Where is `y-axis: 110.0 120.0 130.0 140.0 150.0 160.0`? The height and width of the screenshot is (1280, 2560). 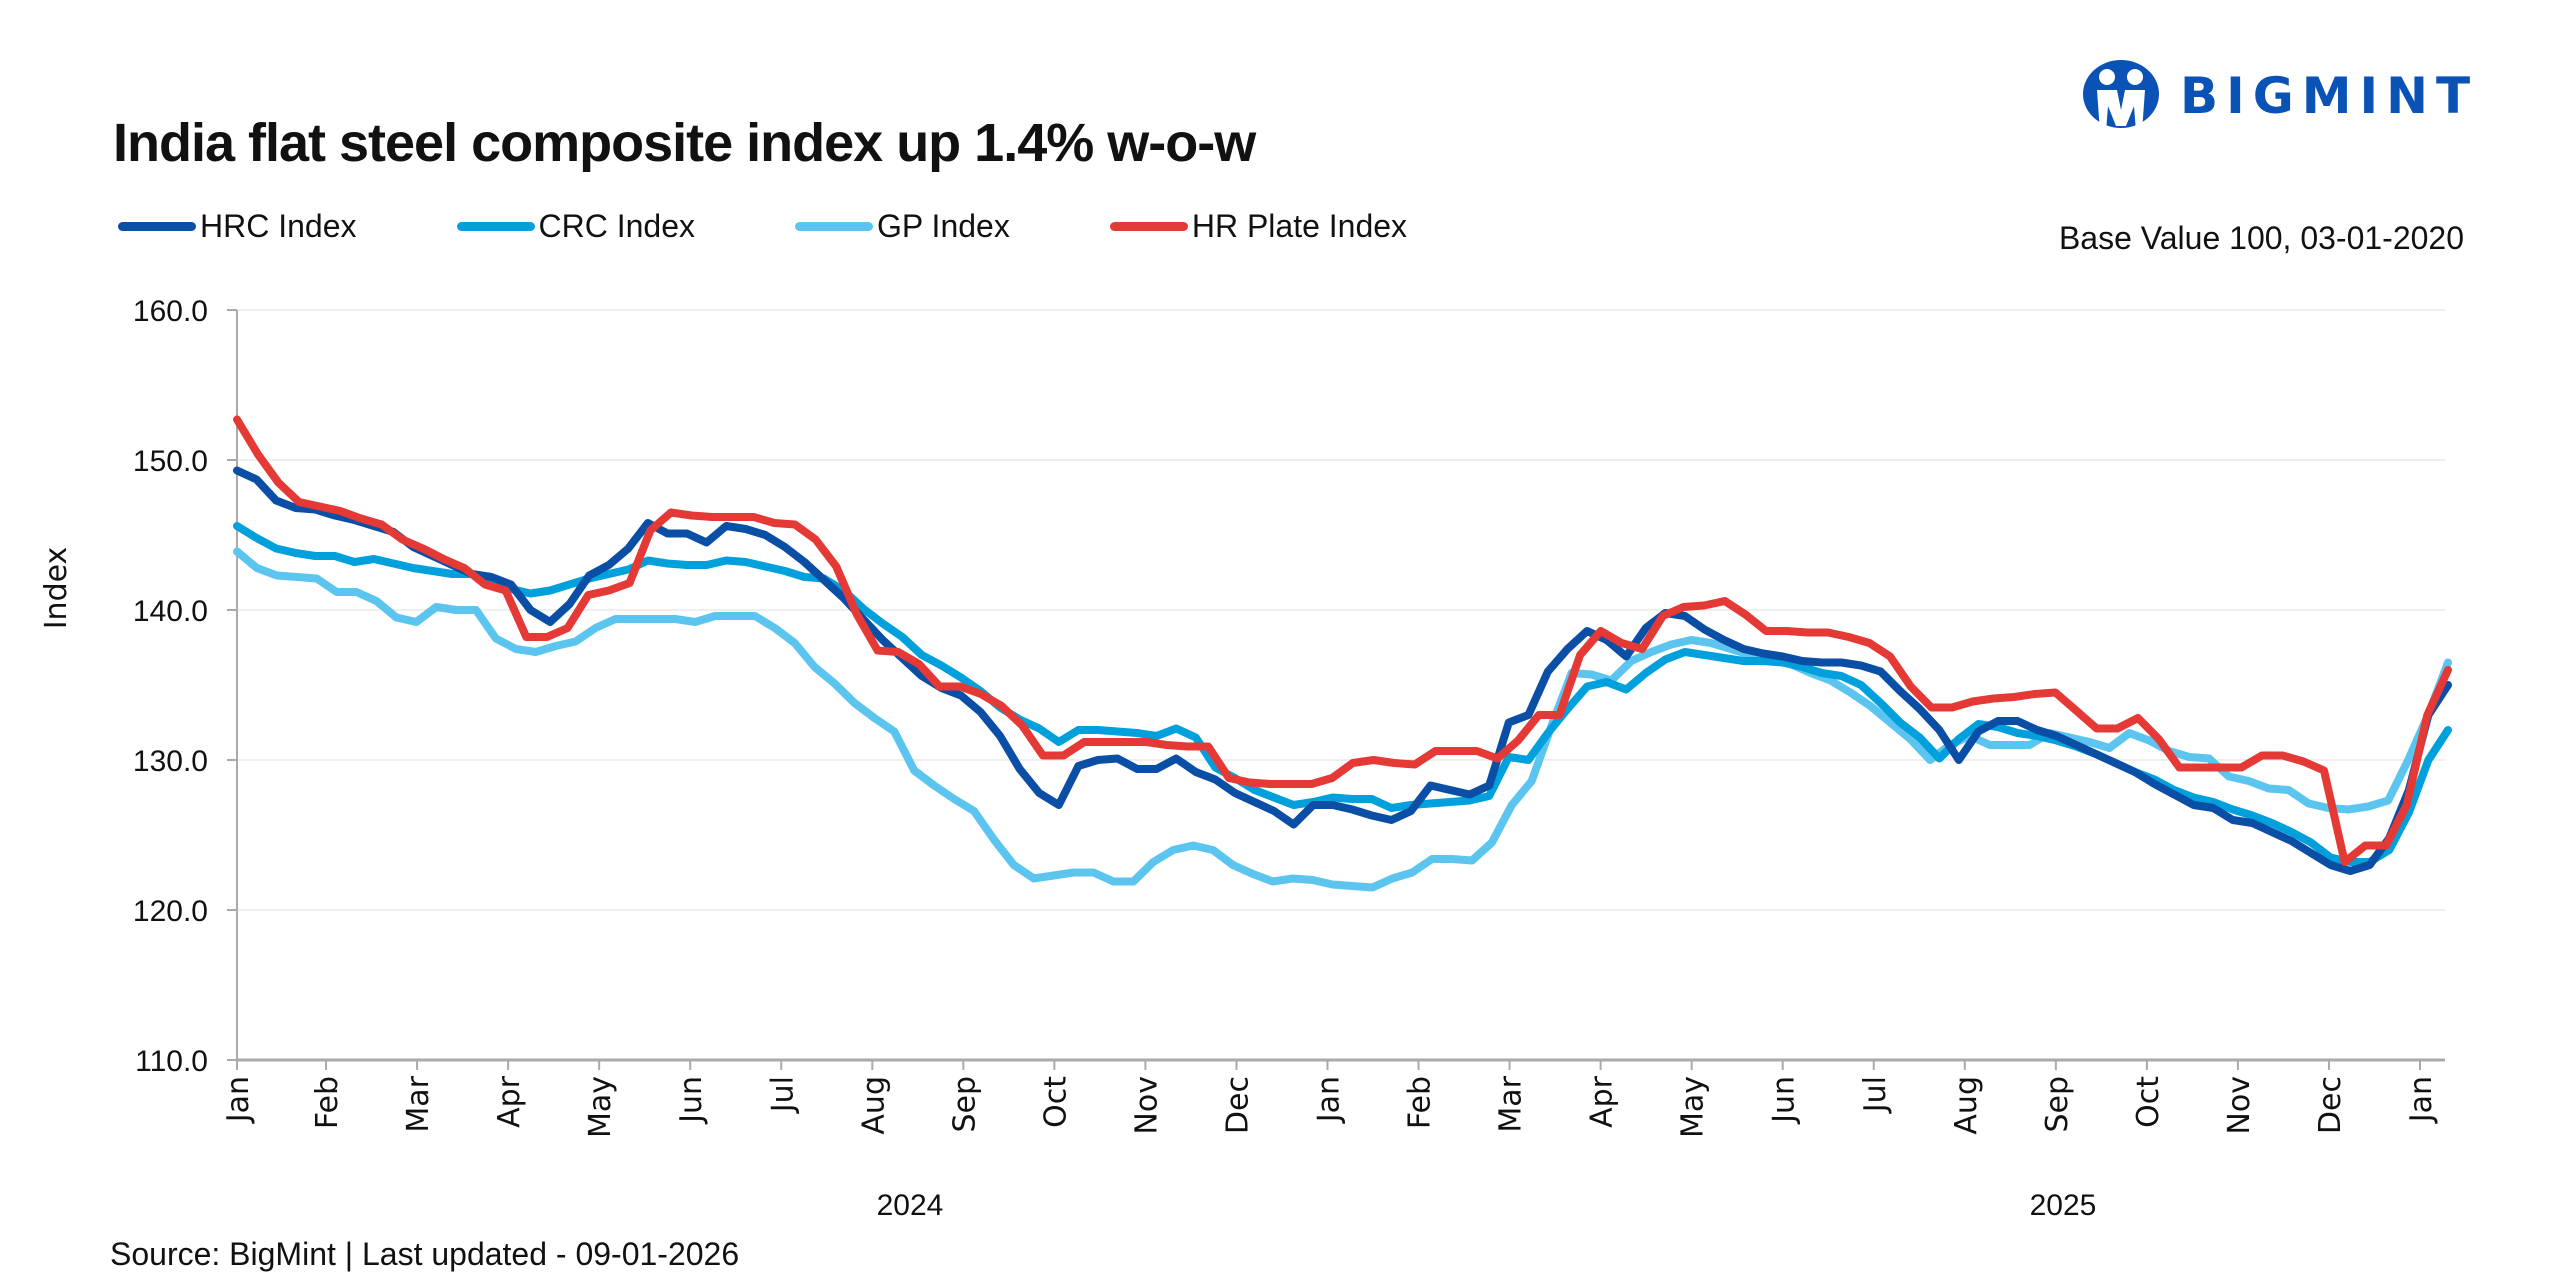 y-axis: 110.0 120.0 130.0 140.0 150.0 160.0 is located at coordinates (185, 686).